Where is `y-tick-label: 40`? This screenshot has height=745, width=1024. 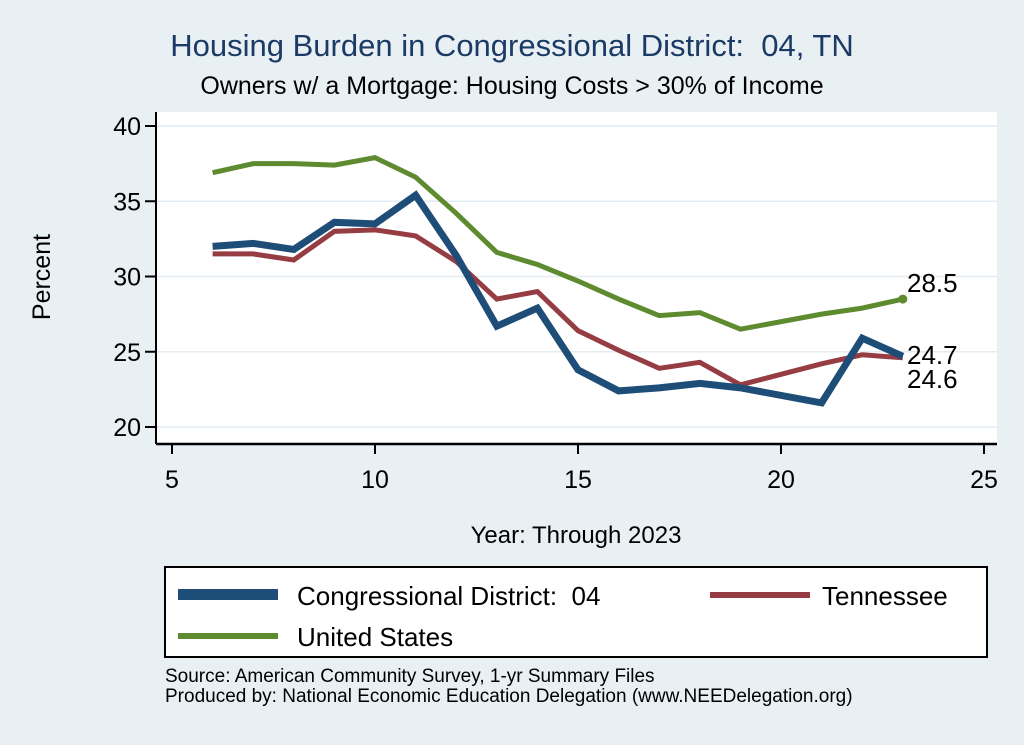 y-tick-label: 40 is located at coordinates (127, 127).